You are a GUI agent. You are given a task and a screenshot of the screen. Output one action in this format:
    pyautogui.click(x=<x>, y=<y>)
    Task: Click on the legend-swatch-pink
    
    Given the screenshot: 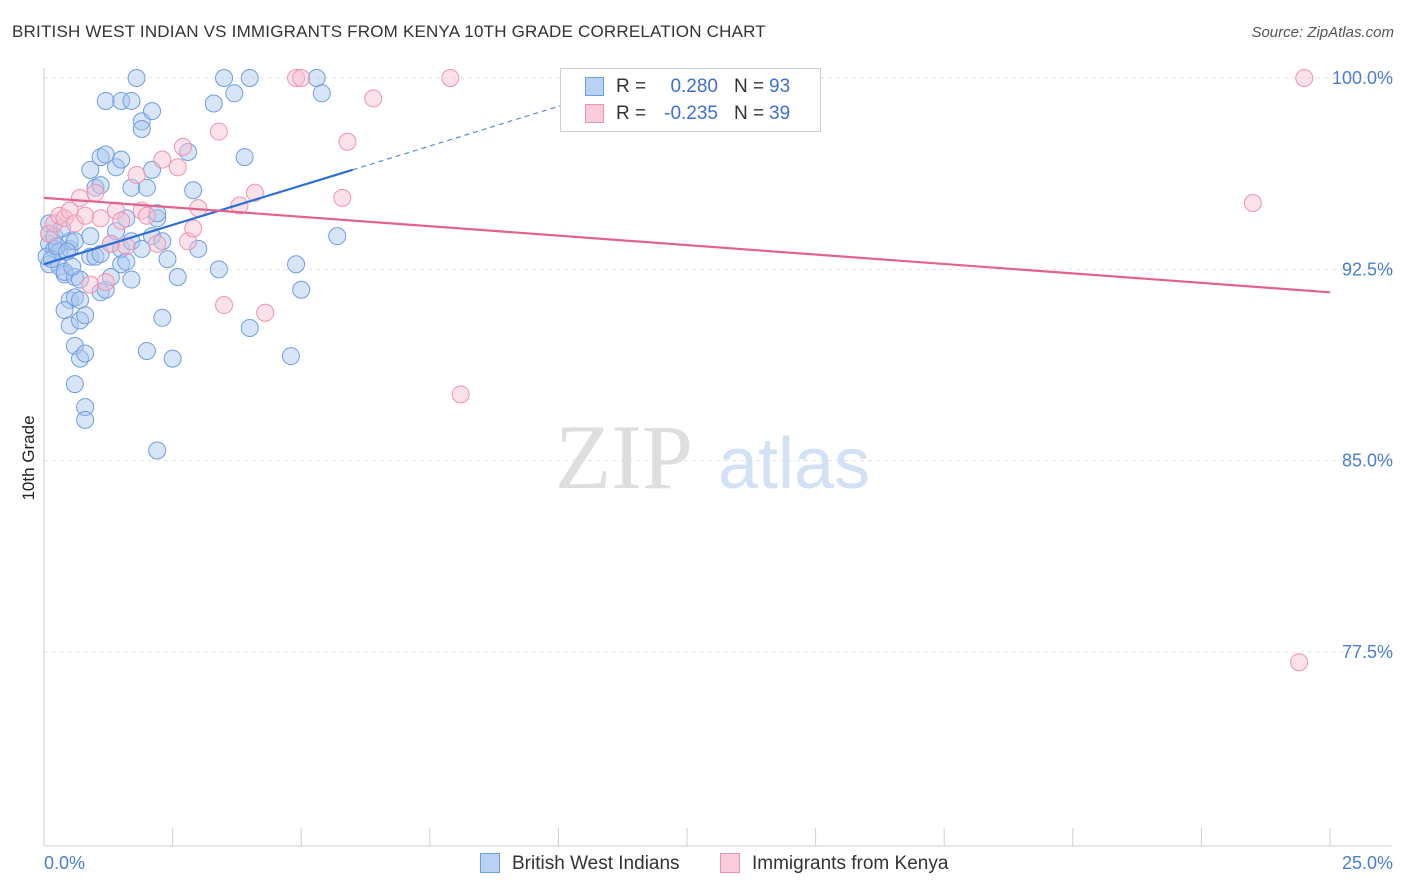 What is the action you would take?
    pyautogui.click(x=730, y=863)
    